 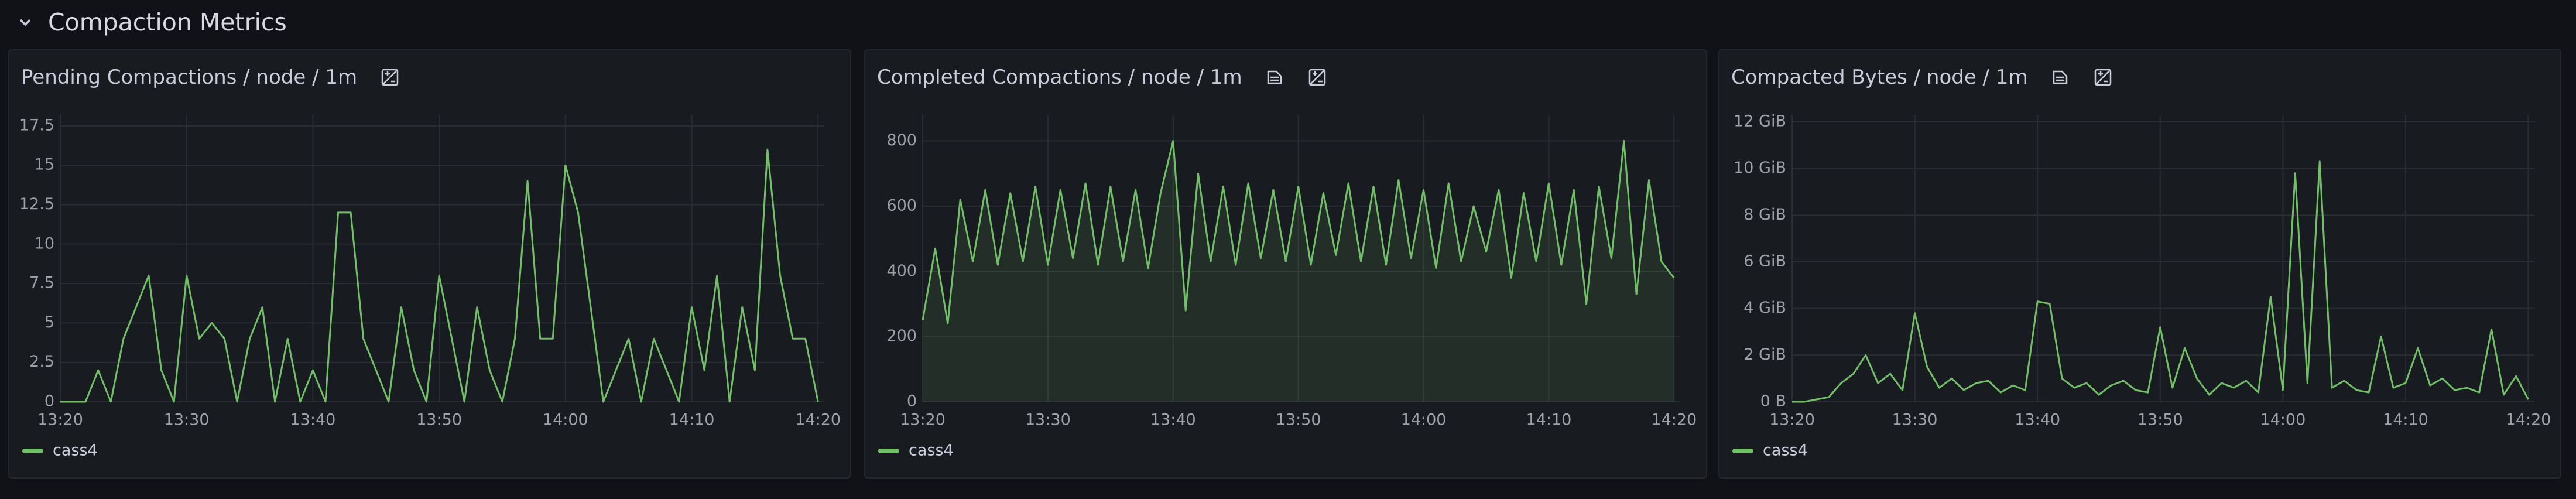 I want to click on y-tick-label: 200, so click(x=901, y=336).